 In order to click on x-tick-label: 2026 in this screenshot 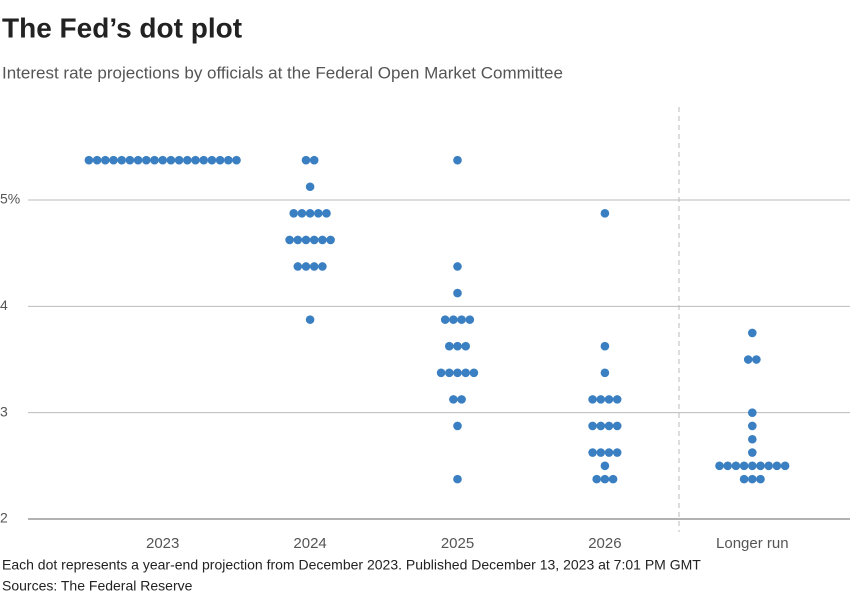, I will do `click(604, 543)`.